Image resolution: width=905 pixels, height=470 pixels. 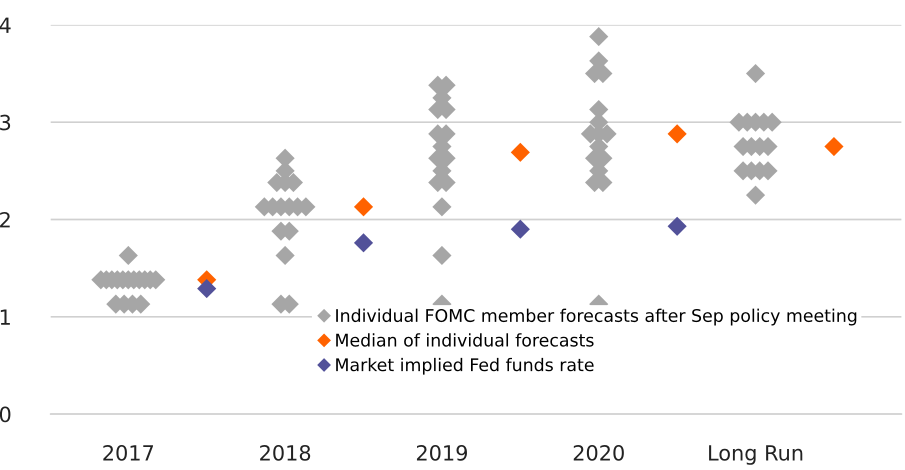 What do you see at coordinates (285, 452) in the screenshot?
I see `x-tick-label: 2018` at bounding box center [285, 452].